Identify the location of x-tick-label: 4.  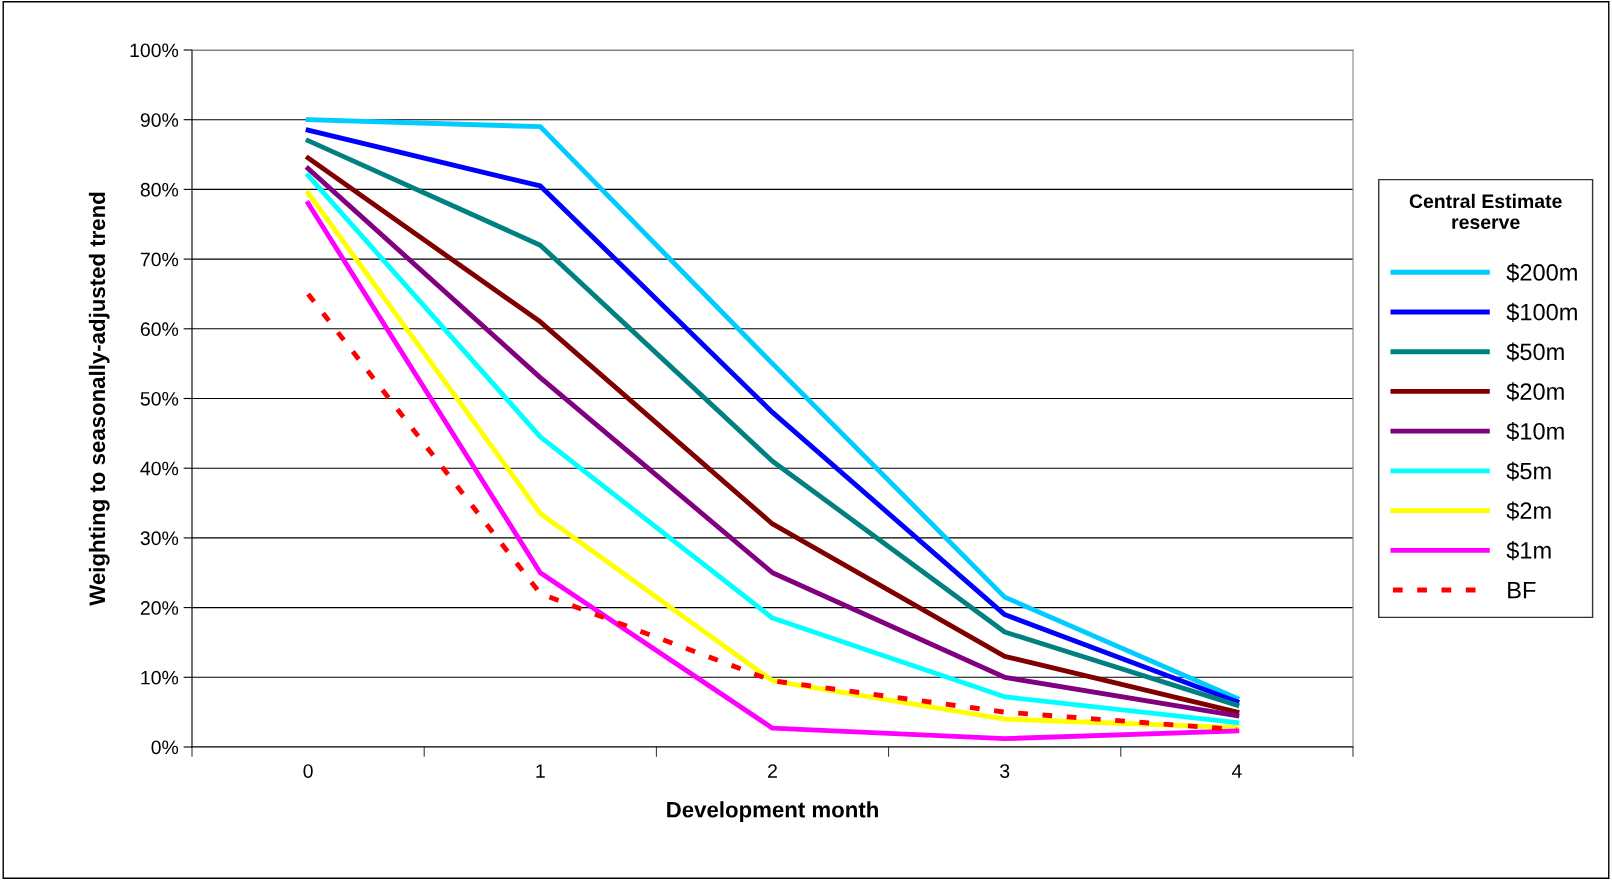
(1236, 771).